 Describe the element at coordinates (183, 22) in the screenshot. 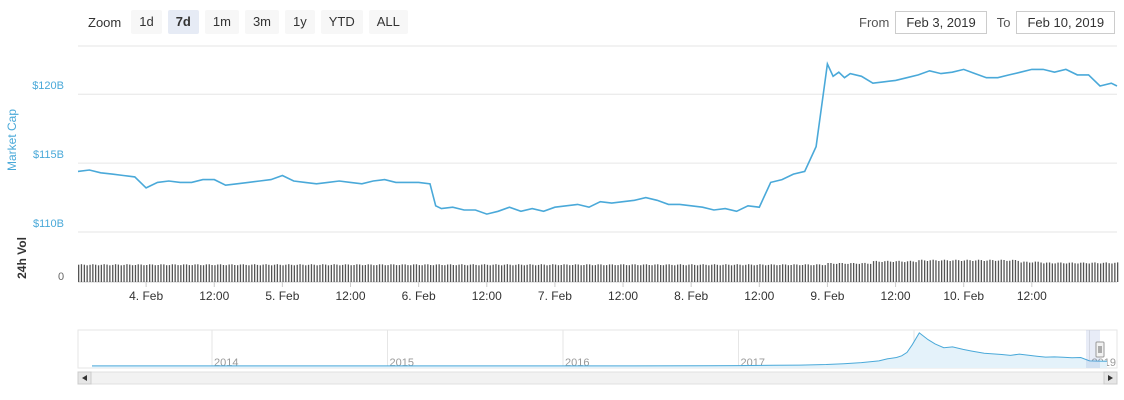

I see `zoom-7d-button: 7d` at that location.